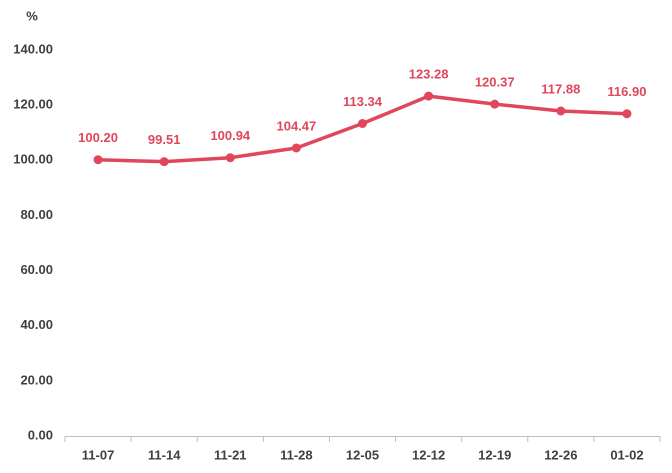 This screenshot has width=672, height=473. Describe the element at coordinates (230, 135) in the screenshot. I see `data-label: 100.94` at that location.